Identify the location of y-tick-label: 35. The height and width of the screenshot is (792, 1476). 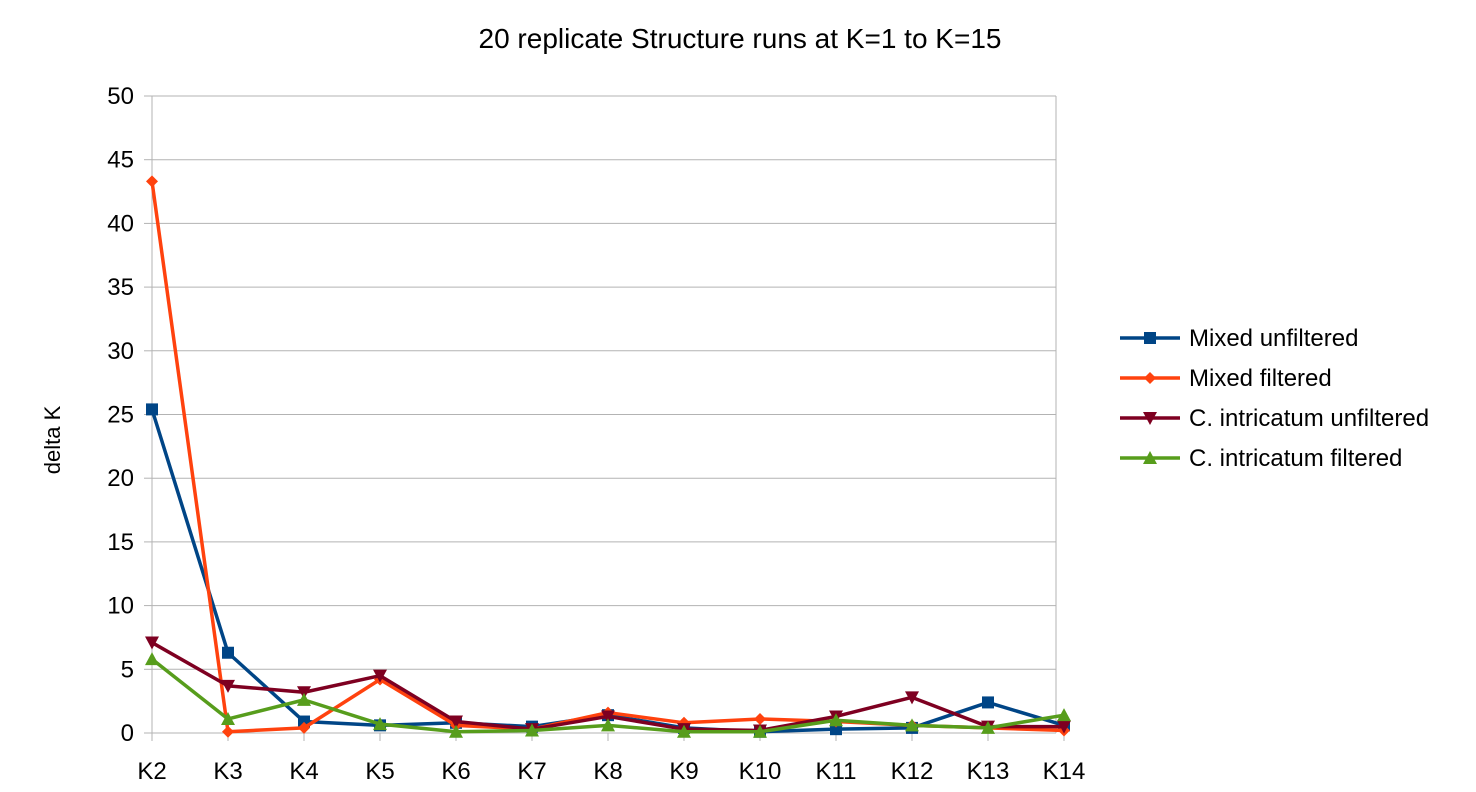
(120, 287).